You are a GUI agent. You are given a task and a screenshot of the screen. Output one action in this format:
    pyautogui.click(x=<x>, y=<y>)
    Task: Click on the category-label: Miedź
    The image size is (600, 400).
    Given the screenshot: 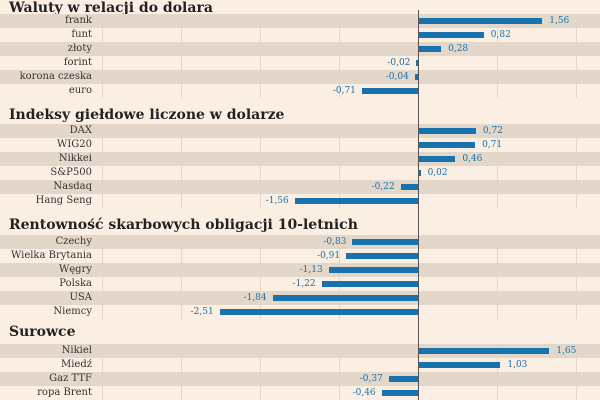 What is the action you would take?
    pyautogui.click(x=76, y=364)
    